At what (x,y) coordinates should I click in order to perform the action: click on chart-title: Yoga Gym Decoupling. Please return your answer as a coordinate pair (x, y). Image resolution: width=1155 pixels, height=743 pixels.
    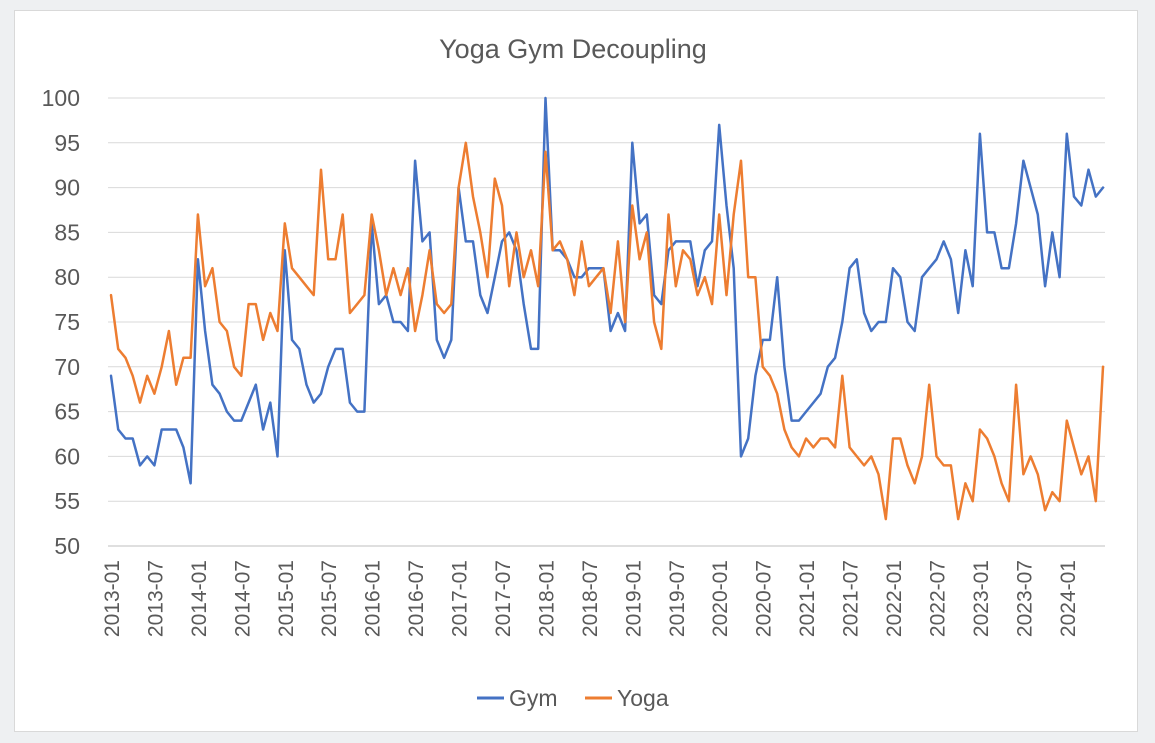
    Looking at the image, I should click on (573, 49).